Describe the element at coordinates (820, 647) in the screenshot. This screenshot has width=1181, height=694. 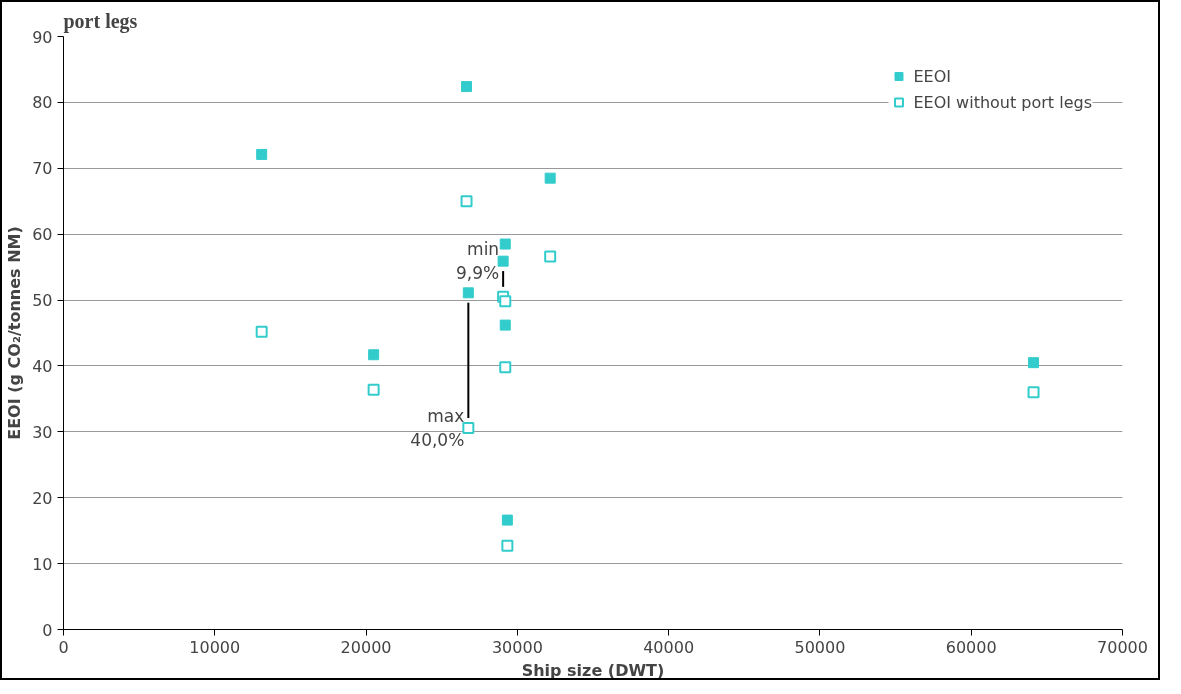
I see `x-tick-label: 50000` at that location.